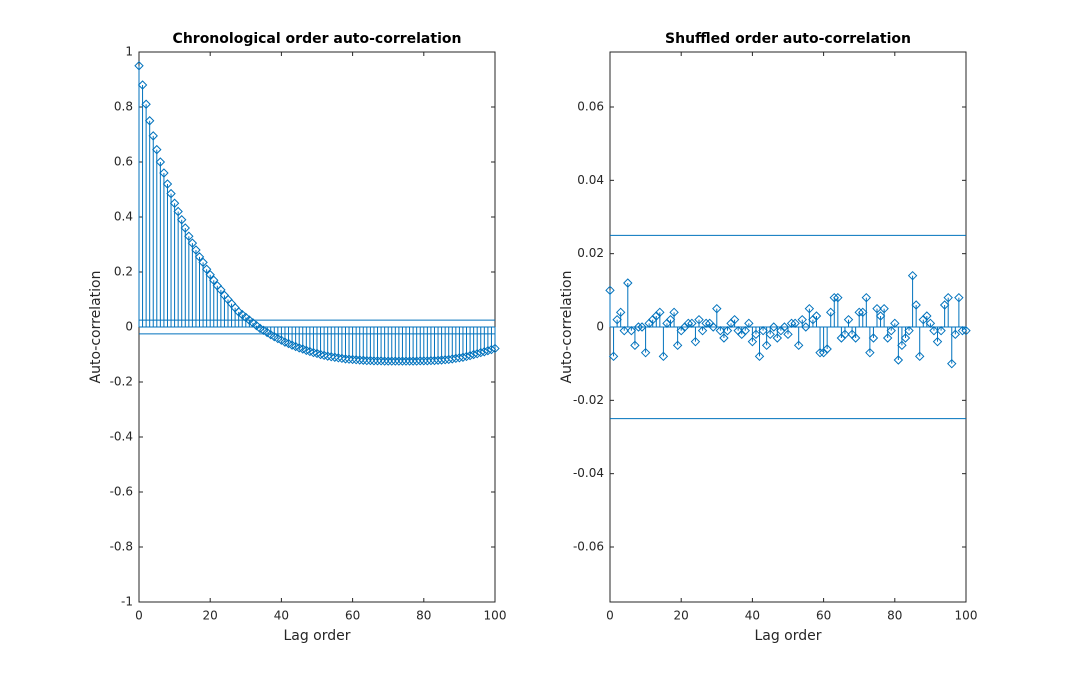  What do you see at coordinates (590, 180) in the screenshot?
I see `y-tick-label: 0.04` at bounding box center [590, 180].